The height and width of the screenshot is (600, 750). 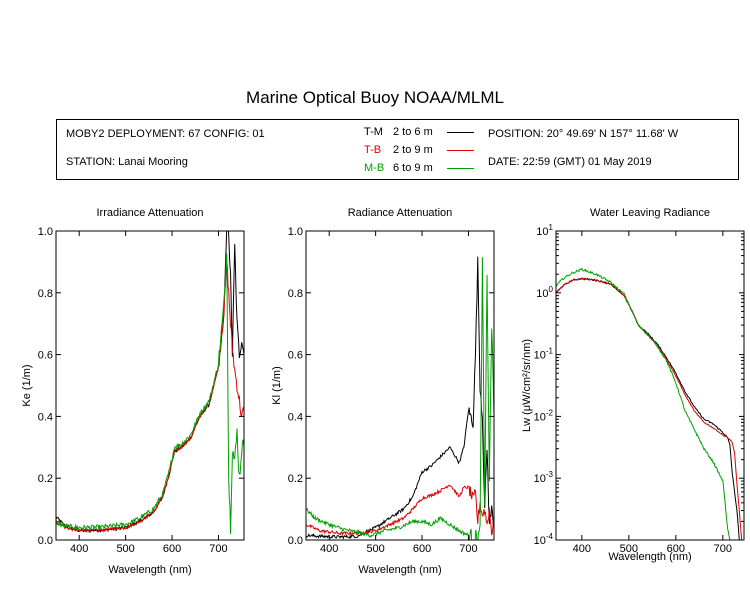 What do you see at coordinates (375, 97) in the screenshot?
I see `page-title: Marine Optical Buoy NOAA/MLML` at bounding box center [375, 97].